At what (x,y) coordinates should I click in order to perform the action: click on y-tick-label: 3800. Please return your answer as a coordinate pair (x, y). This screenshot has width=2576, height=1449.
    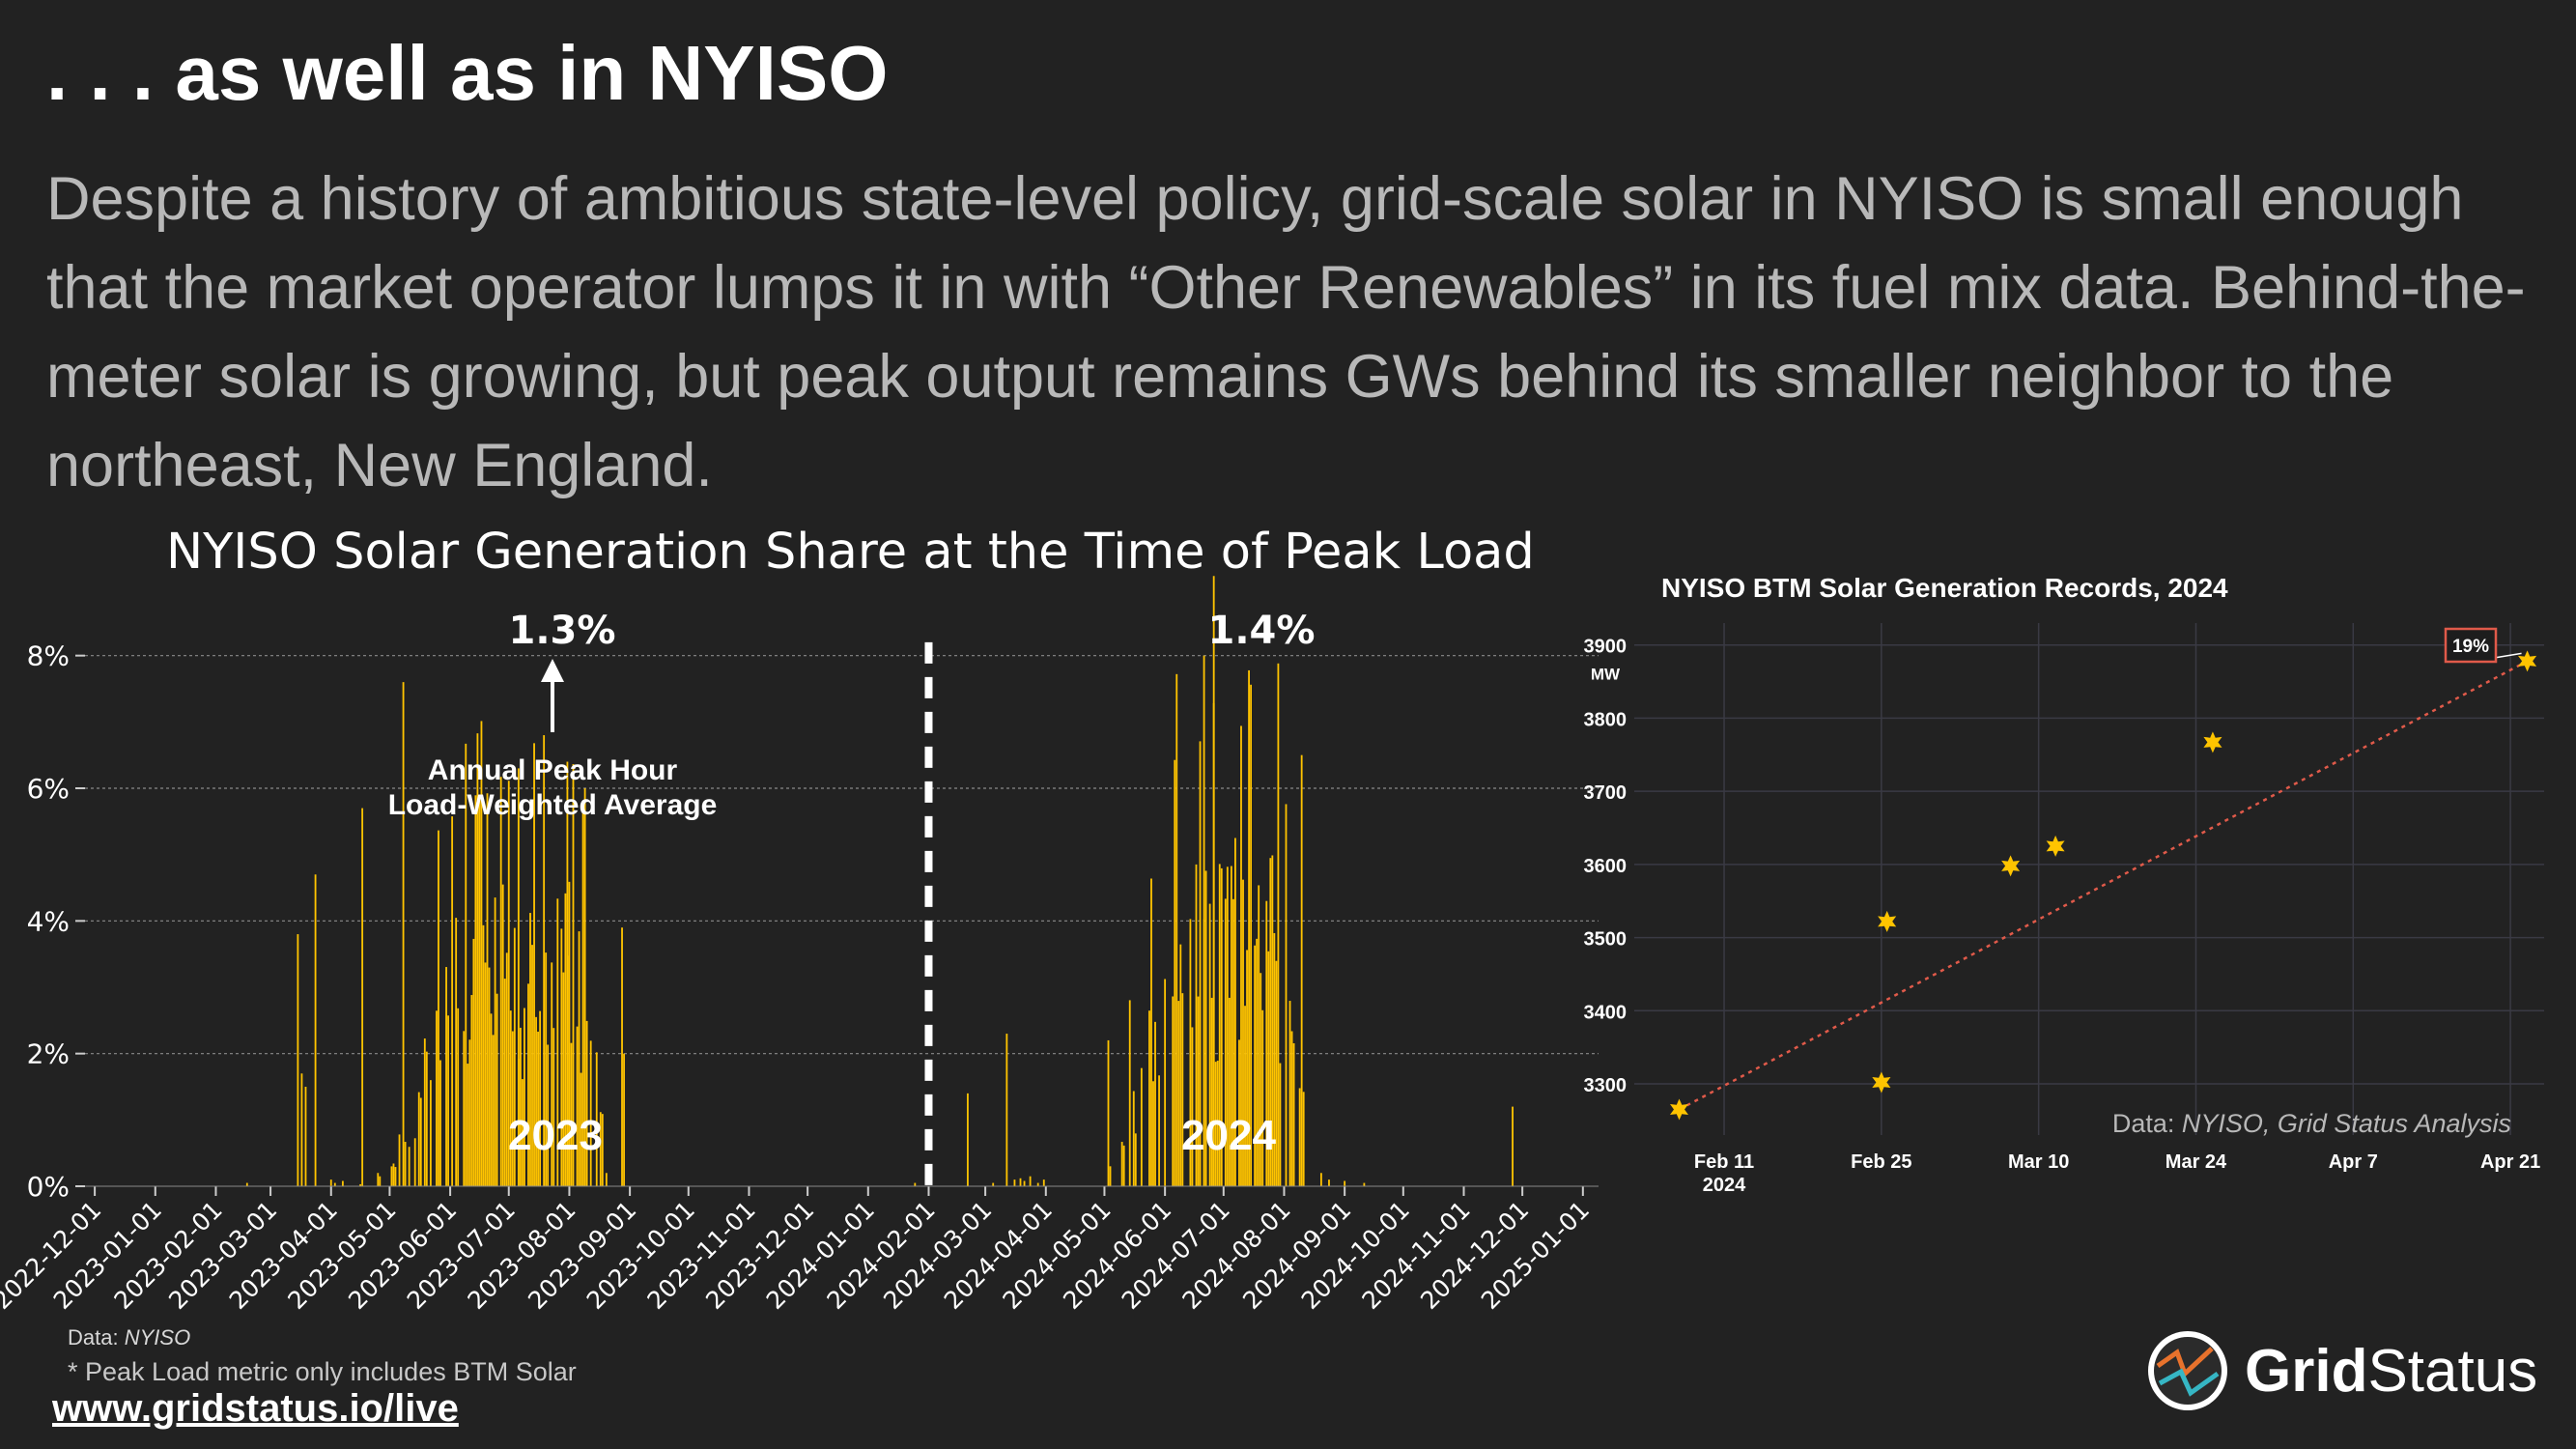
    Looking at the image, I should click on (1606, 719).